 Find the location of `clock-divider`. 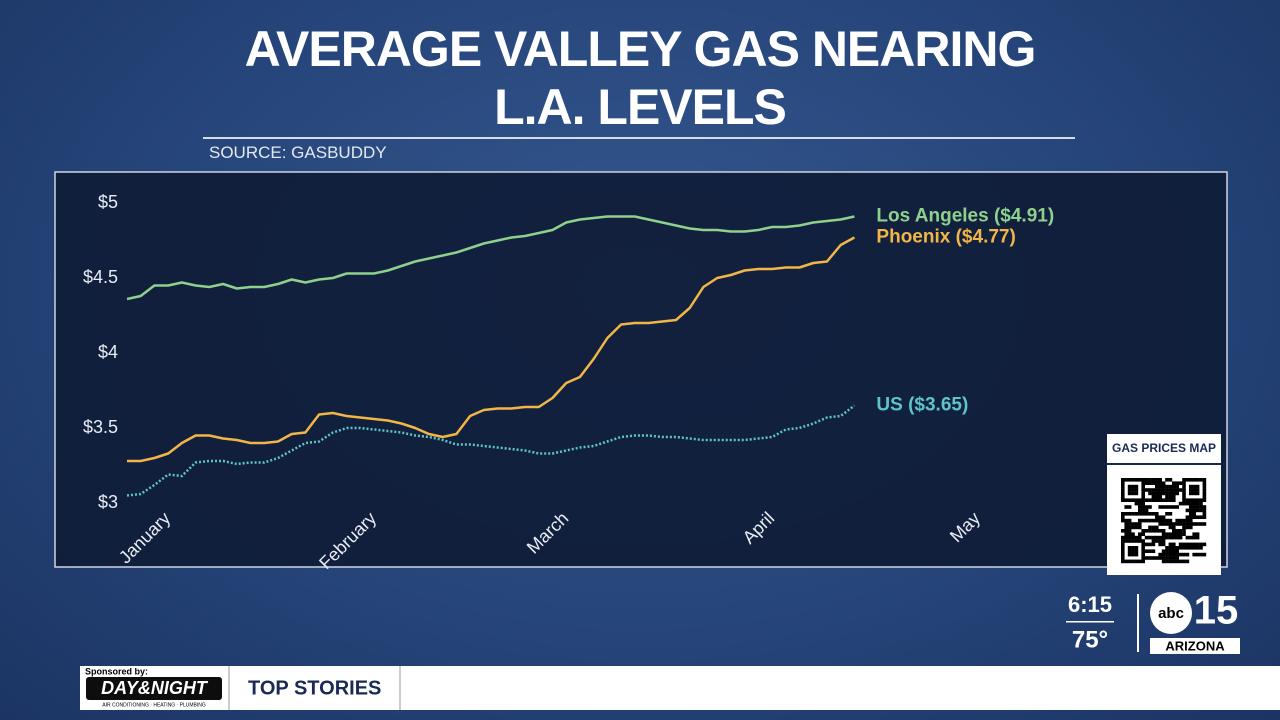

clock-divider is located at coordinates (1090, 622).